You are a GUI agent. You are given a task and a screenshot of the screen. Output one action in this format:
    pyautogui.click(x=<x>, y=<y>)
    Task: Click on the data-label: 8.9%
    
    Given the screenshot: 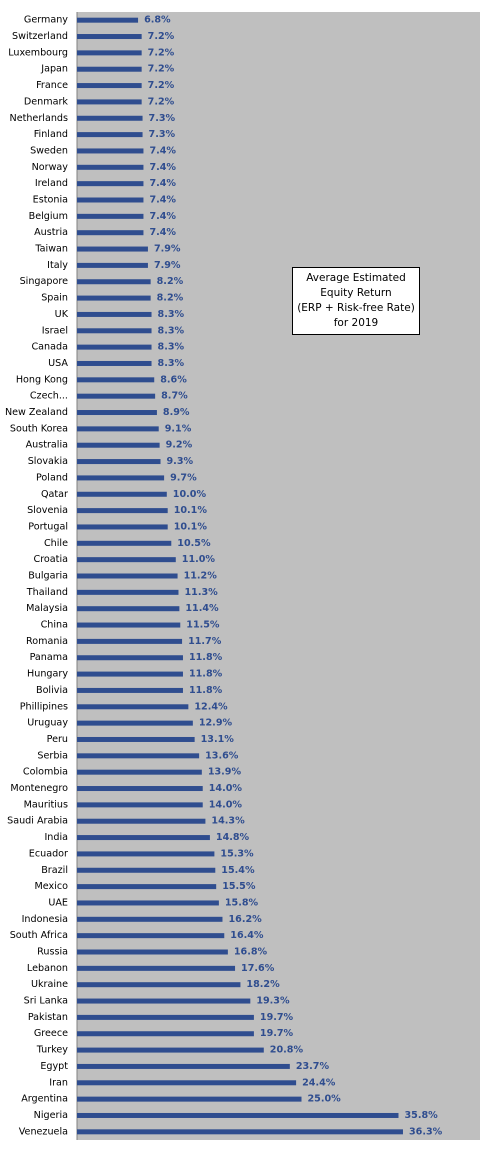 What is the action you would take?
    pyautogui.click(x=176, y=412)
    